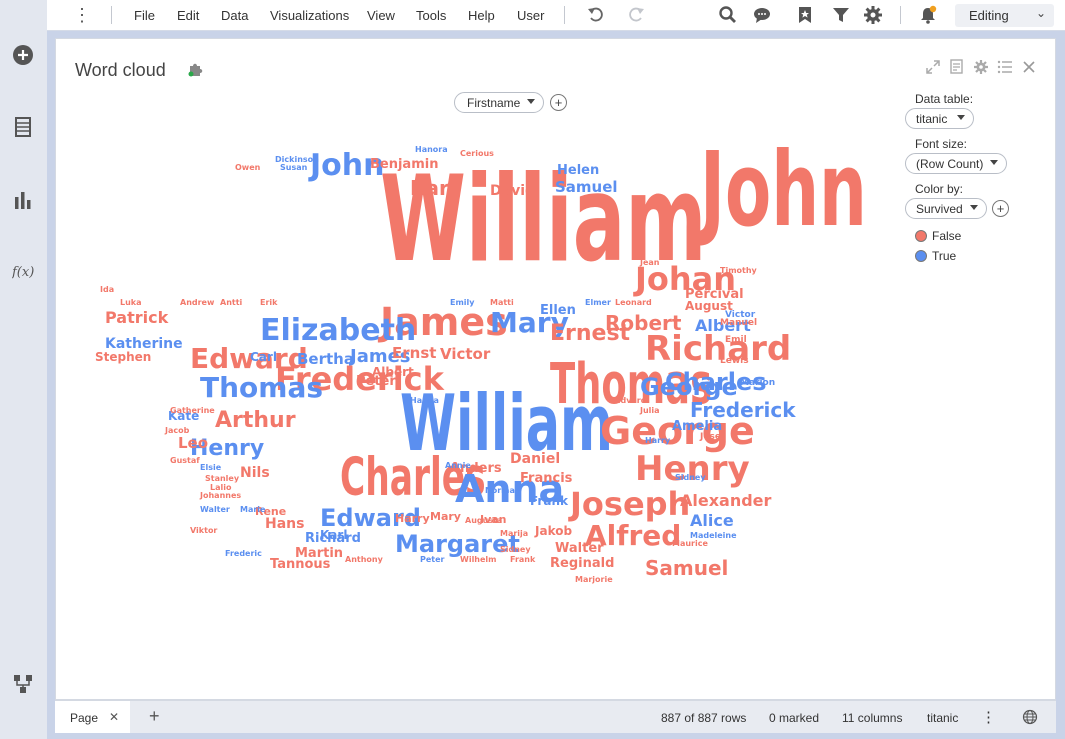 This screenshot has width=1065, height=739. Describe the element at coordinates (477, 153) in the screenshot. I see `word-cerious-false: Cerious` at that location.